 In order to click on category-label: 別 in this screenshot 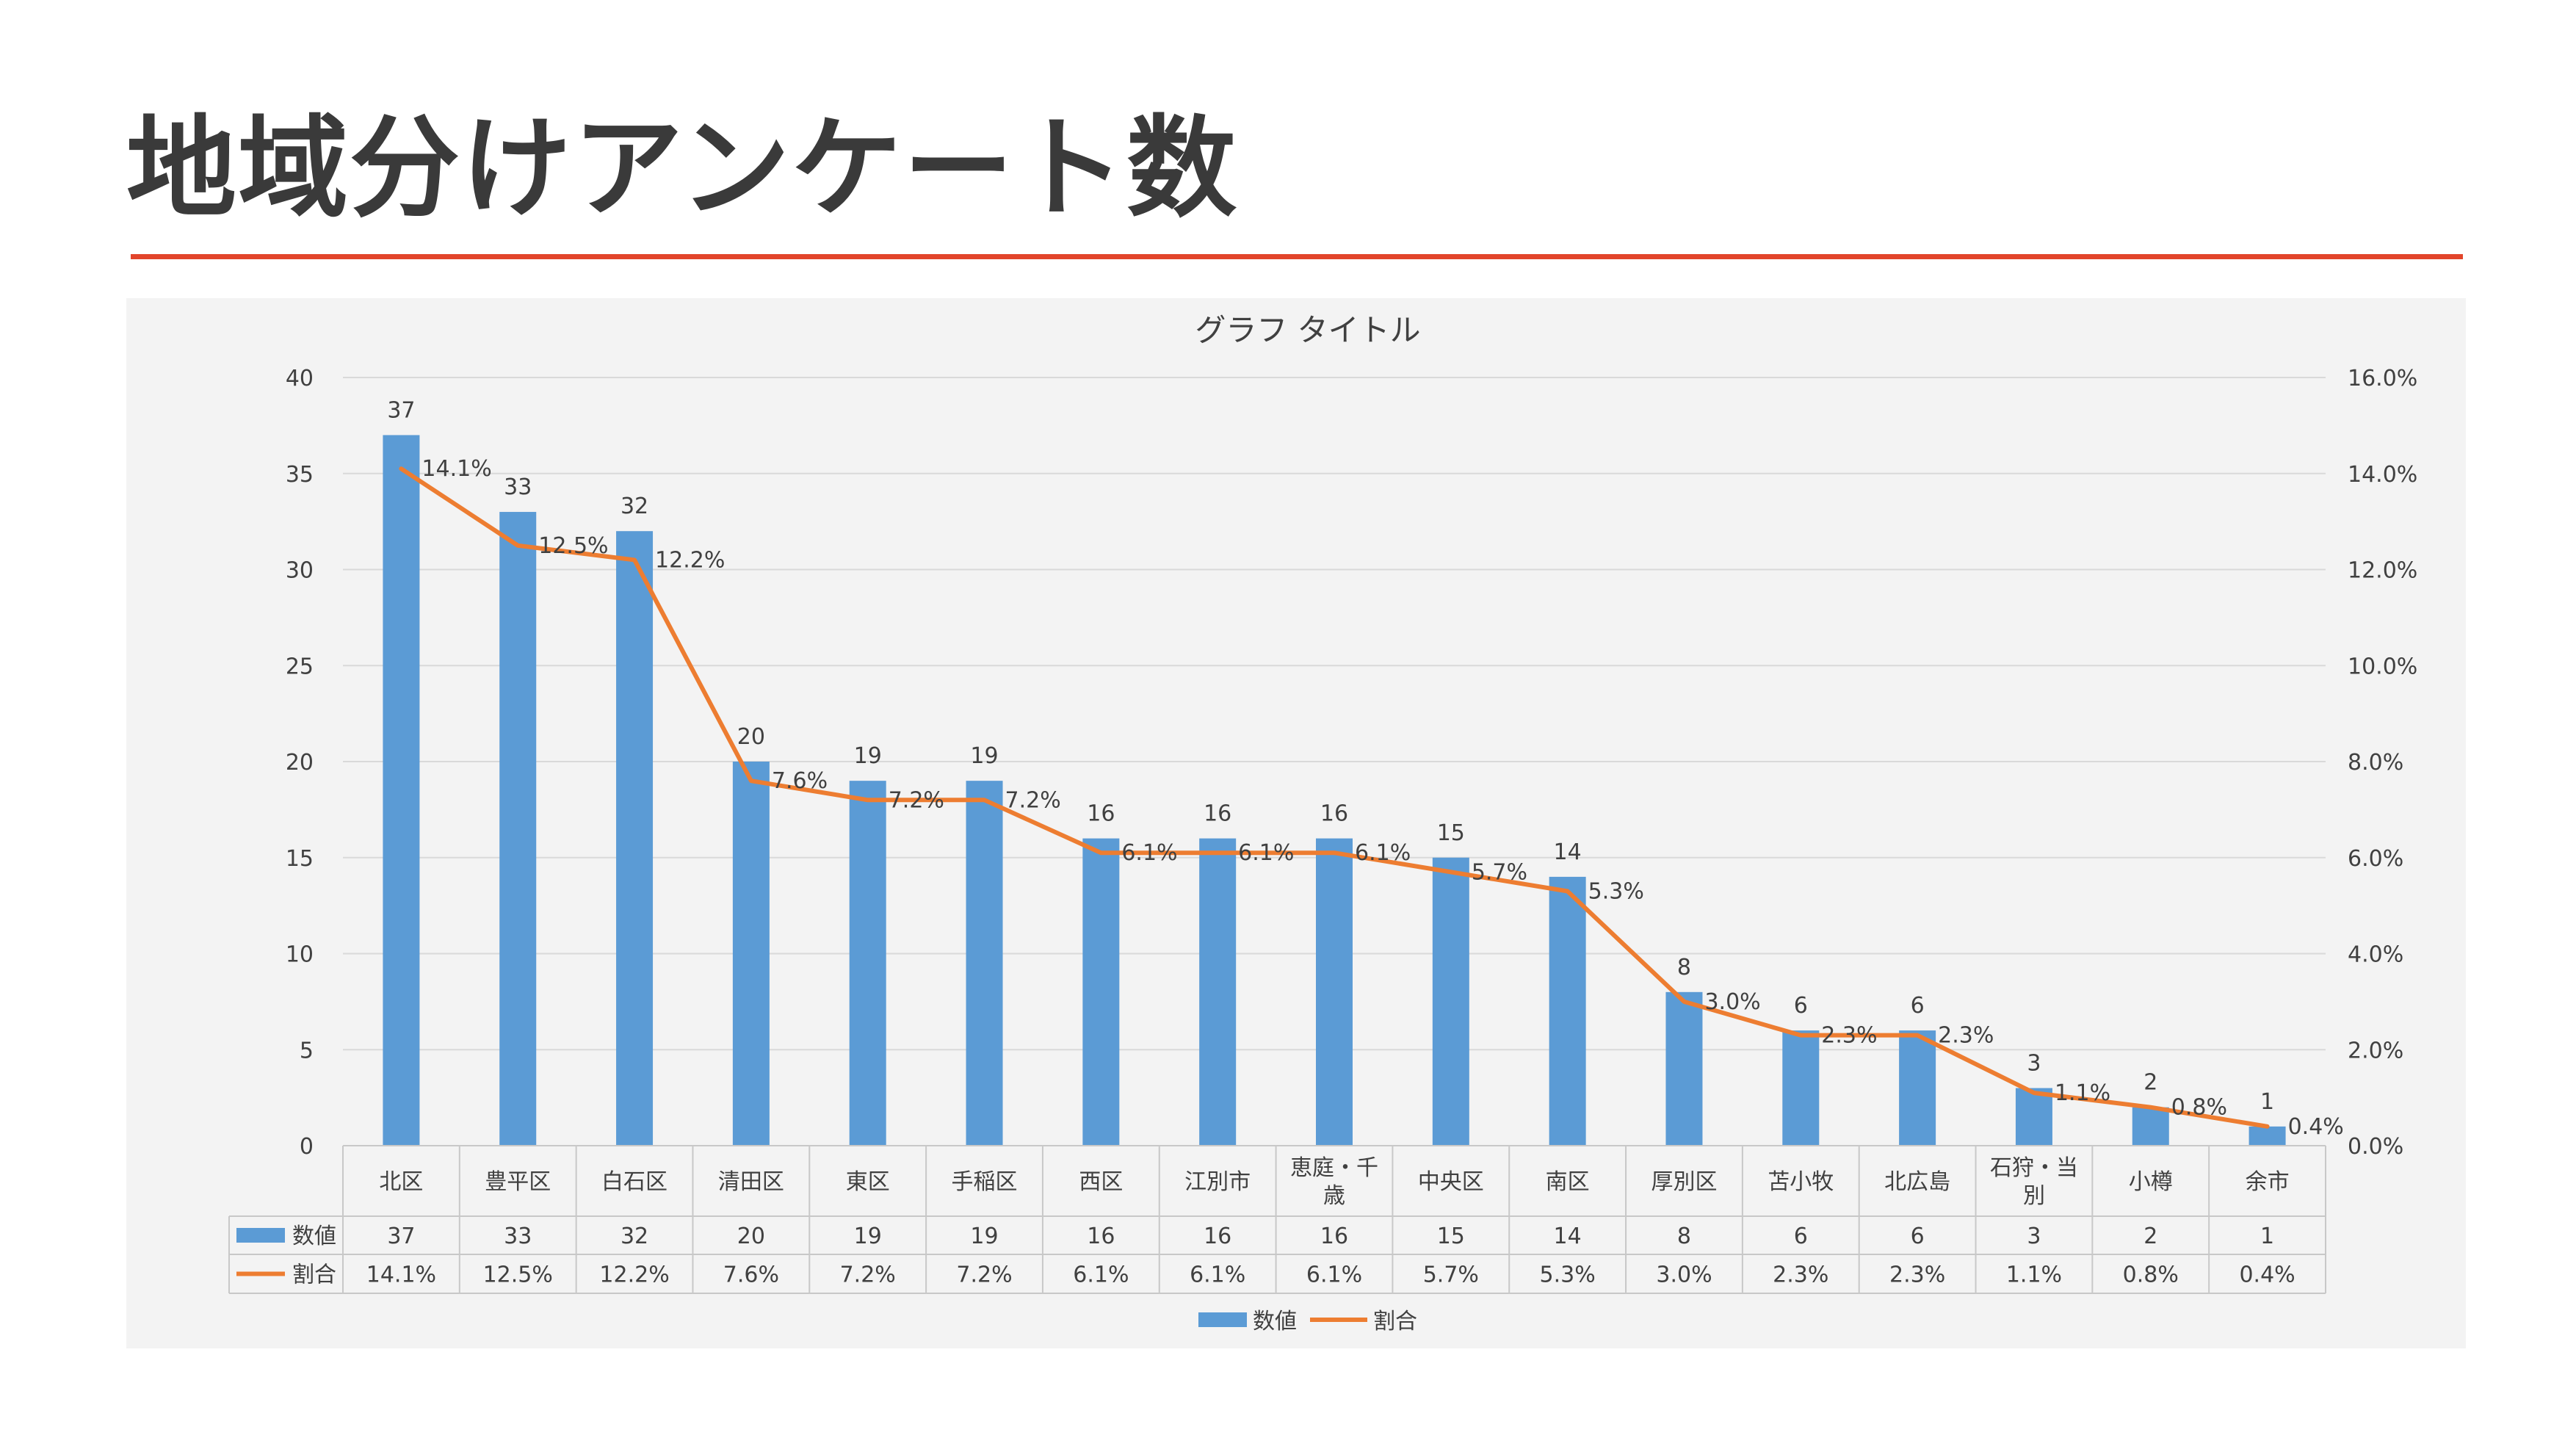, I will do `click(2034, 1196)`.